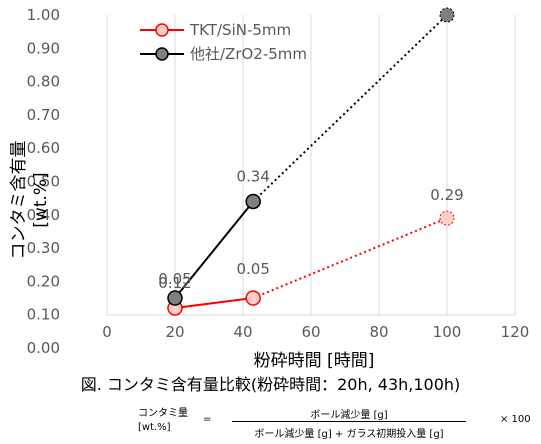  Describe the element at coordinates (242, 332) in the screenshot. I see `x-tick-label: 40` at that location.